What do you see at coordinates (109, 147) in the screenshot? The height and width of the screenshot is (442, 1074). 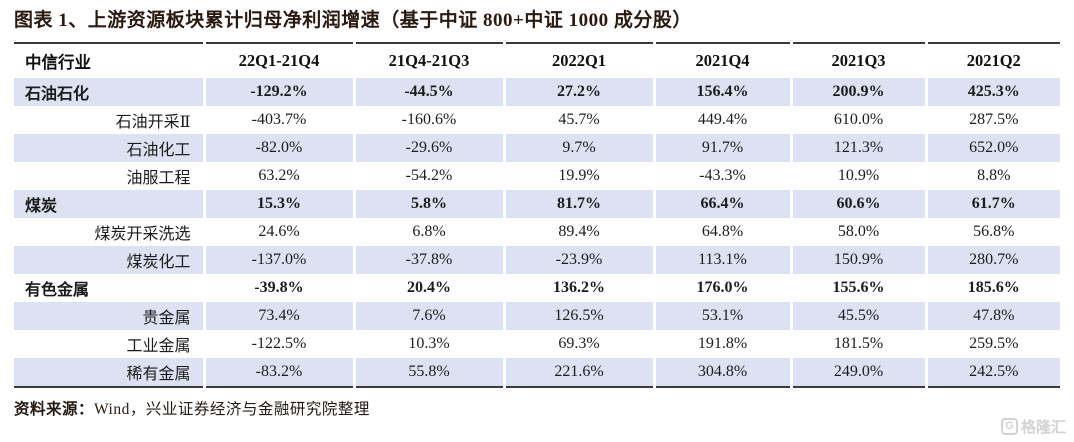 I see `industry-name-cell: 石油化工` at bounding box center [109, 147].